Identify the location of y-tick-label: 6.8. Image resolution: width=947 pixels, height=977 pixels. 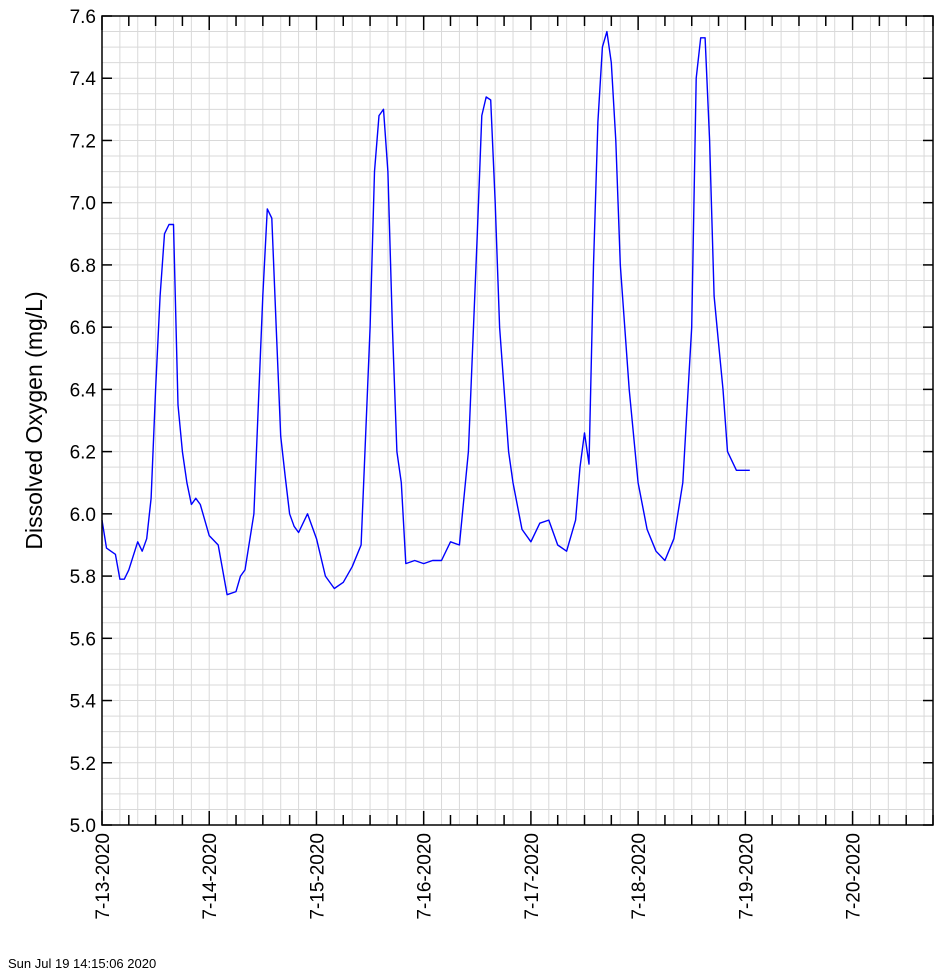
(83, 266).